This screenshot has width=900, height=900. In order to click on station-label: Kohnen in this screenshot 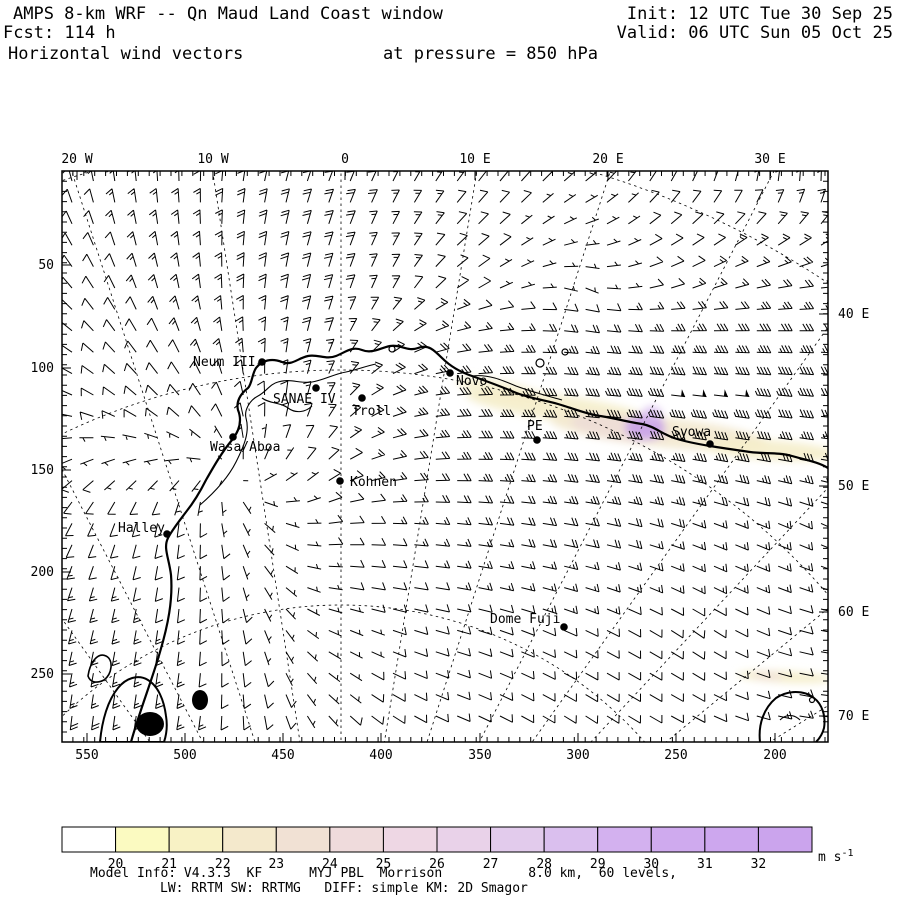, I will do `click(373, 482)`.